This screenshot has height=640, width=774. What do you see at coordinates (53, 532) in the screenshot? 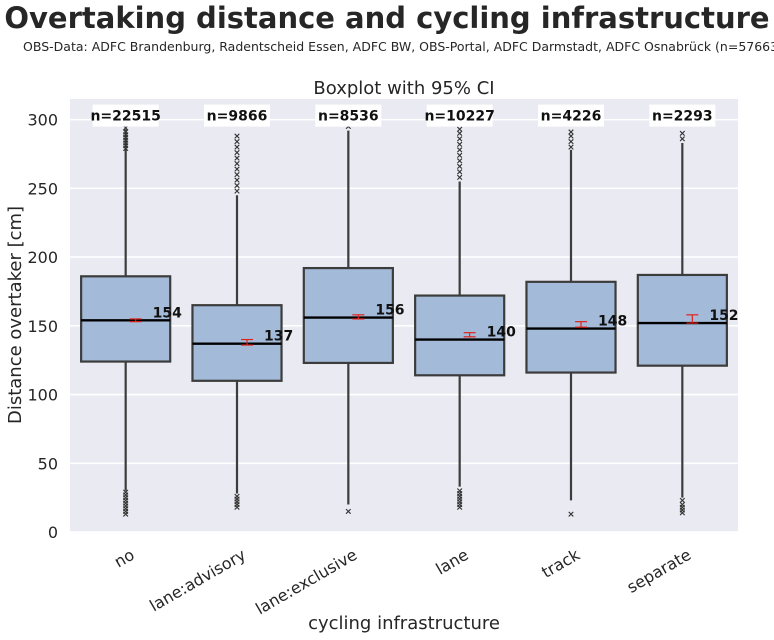
I see `y-tick-label: 0` at bounding box center [53, 532].